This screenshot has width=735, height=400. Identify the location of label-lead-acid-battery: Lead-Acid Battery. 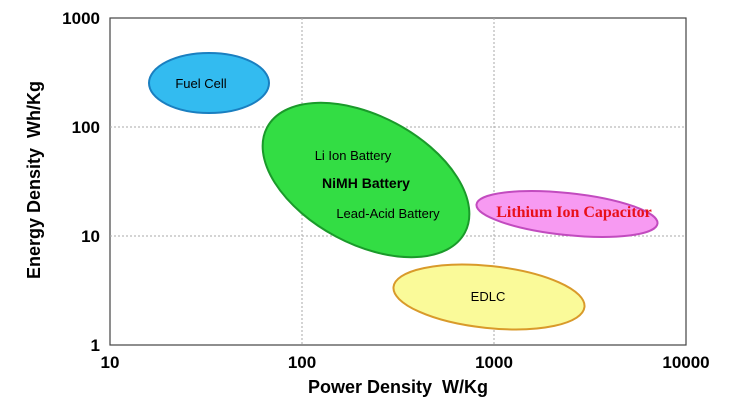
(388, 213).